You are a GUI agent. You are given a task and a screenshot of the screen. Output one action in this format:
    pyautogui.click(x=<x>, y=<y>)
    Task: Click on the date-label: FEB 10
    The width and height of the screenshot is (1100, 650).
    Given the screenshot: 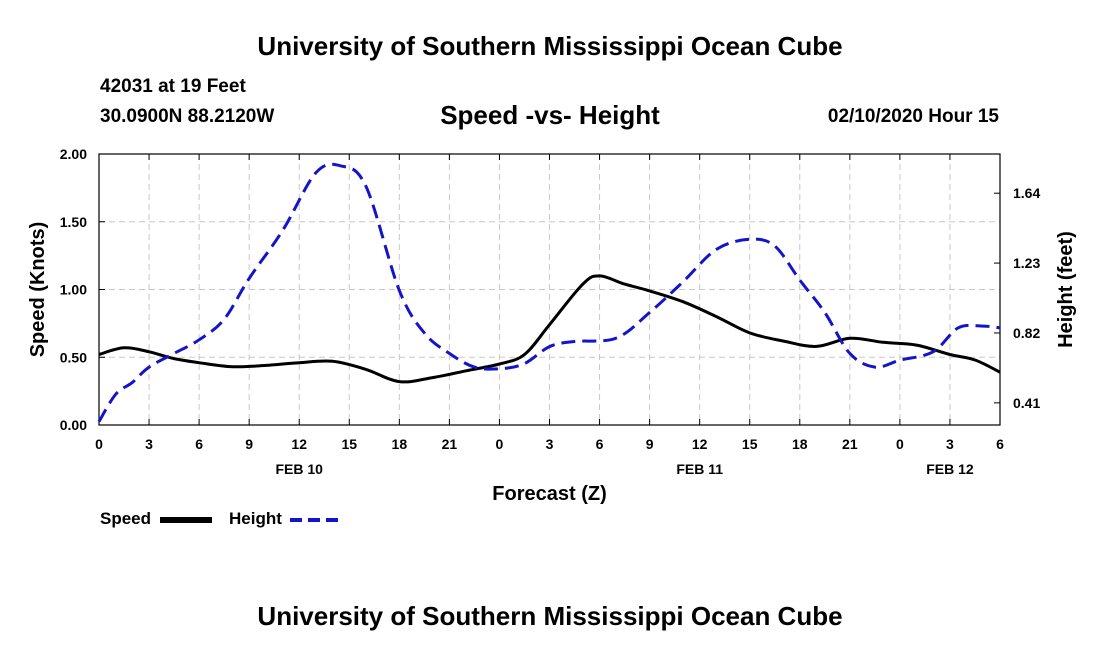 What is the action you would take?
    pyautogui.click(x=299, y=469)
    